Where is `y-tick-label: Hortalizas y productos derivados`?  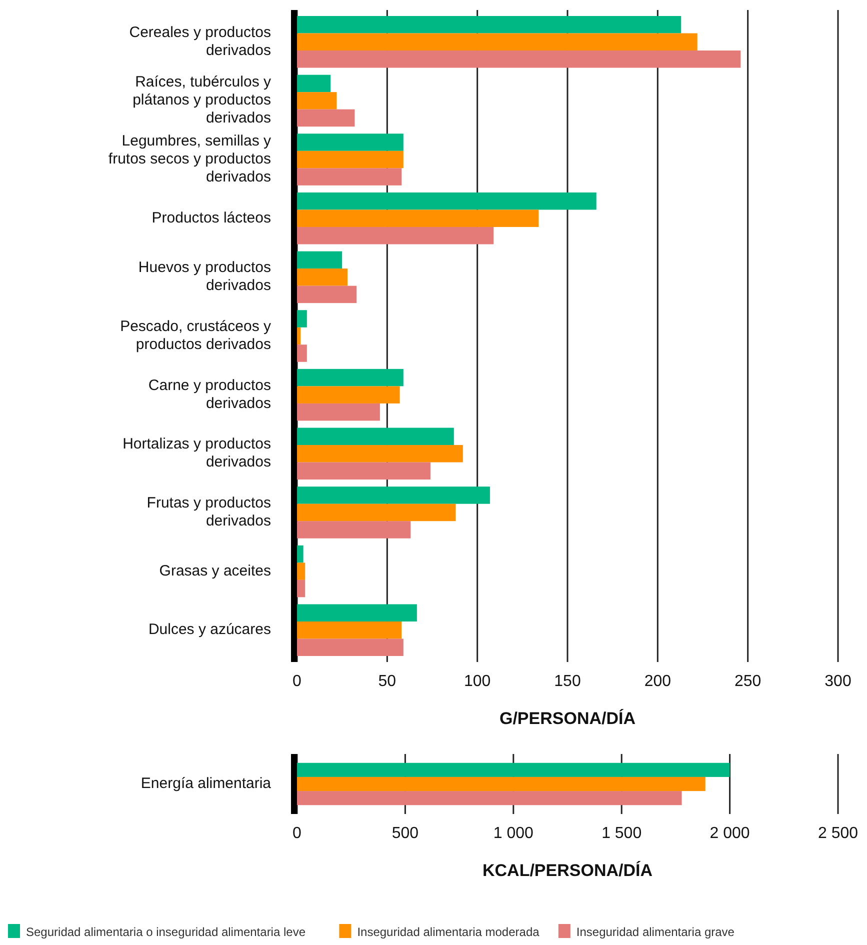 y-tick-label: Hortalizas y productos derivados is located at coordinates (196, 453).